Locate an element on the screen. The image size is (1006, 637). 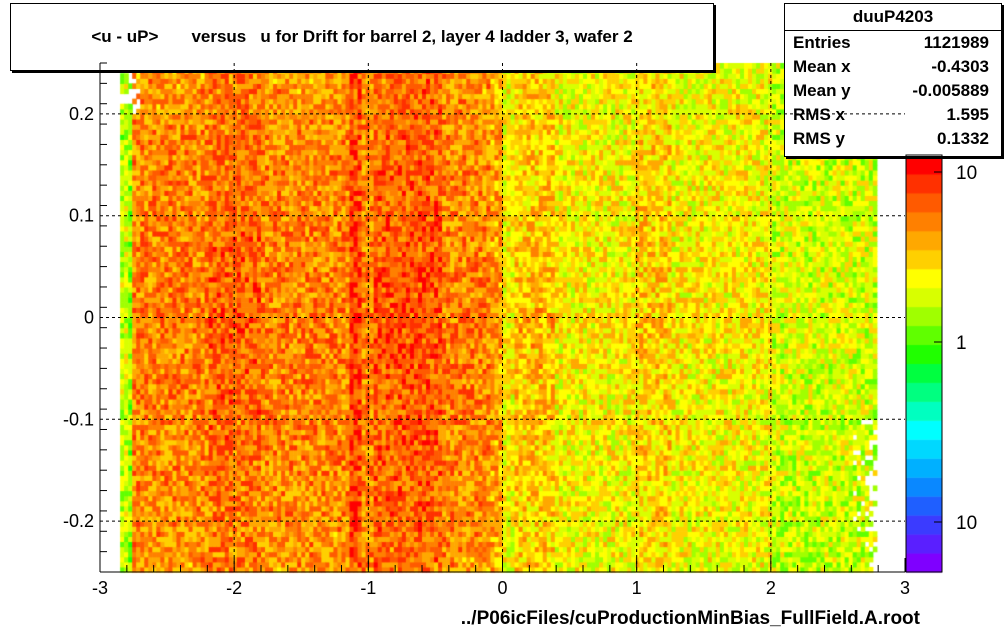
x-tick-label: 3 is located at coordinates (905, 588).